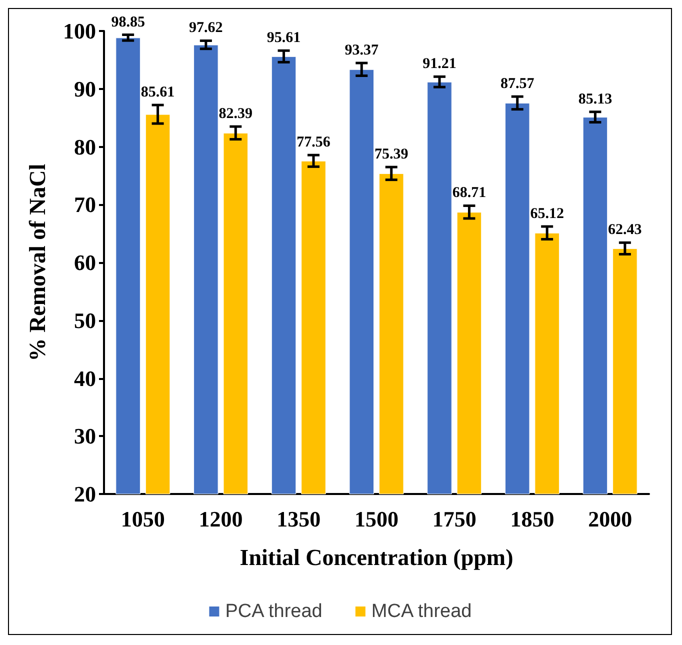 The image size is (682, 645). What do you see at coordinates (421, 611) in the screenshot?
I see `legend-label: MCA thread` at bounding box center [421, 611].